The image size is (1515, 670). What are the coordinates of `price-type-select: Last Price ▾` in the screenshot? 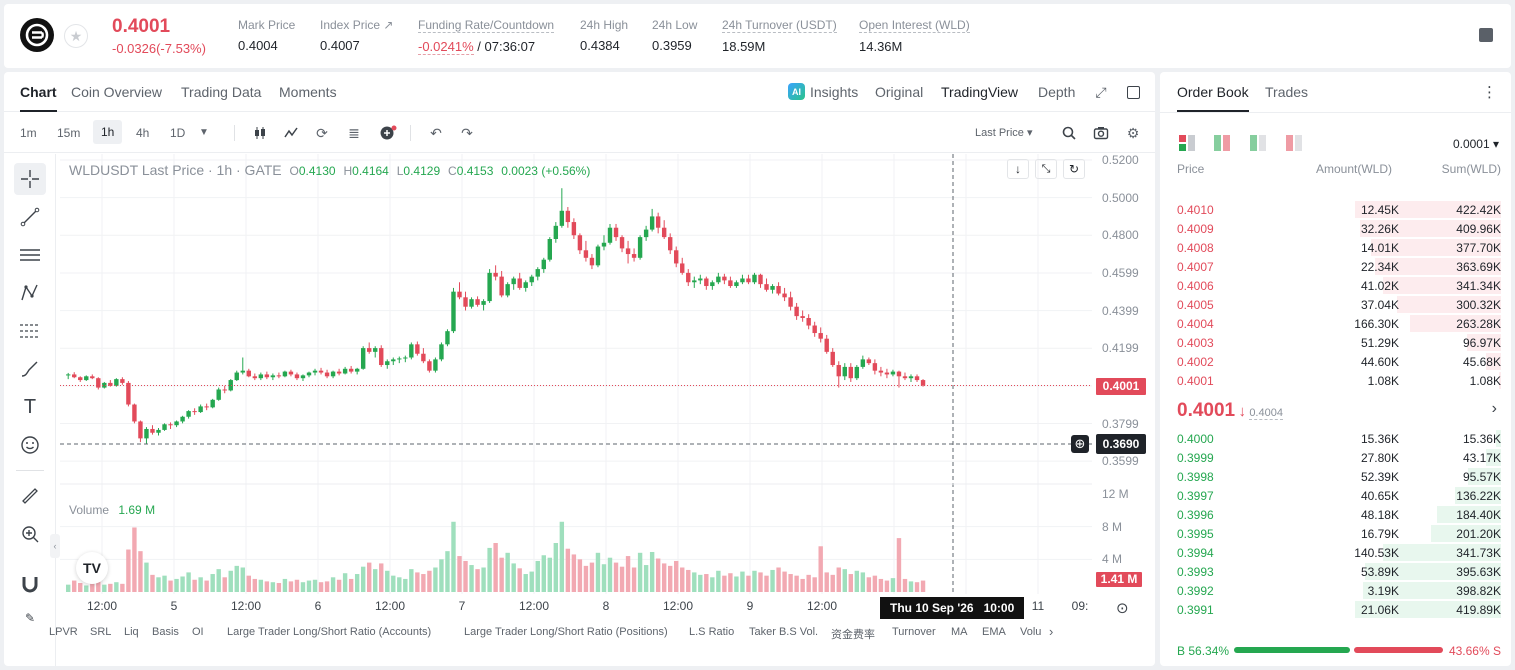 It's located at (1004, 133).